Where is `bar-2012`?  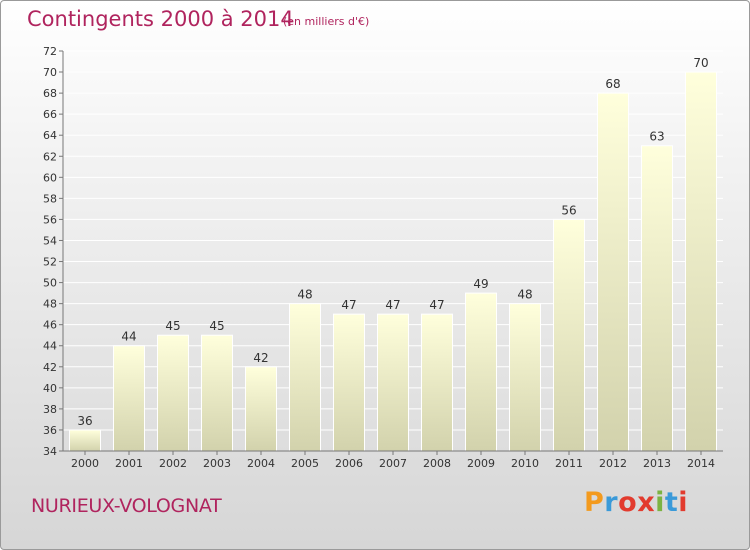 bar-2012 is located at coordinates (613, 272).